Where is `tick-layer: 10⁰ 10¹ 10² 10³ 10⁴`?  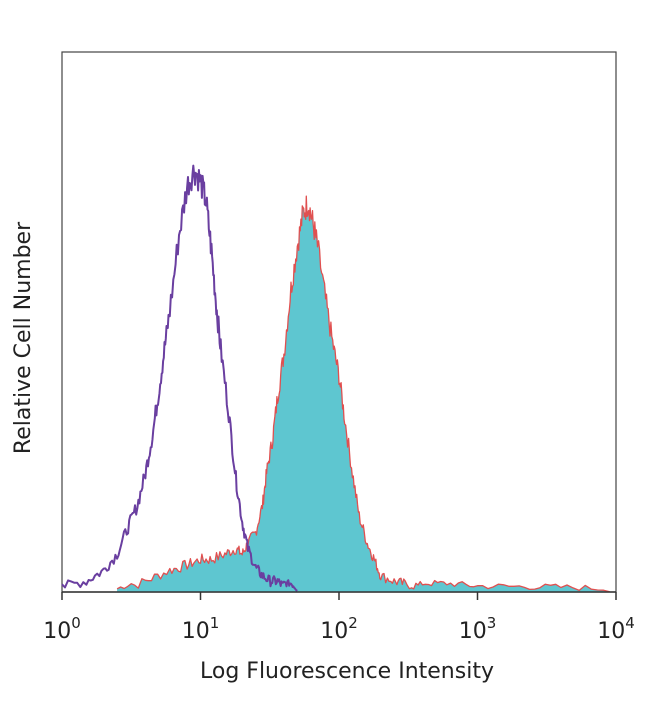 tick-layer: 10⁰ 10¹ 10² 10³ 10⁴ is located at coordinates (339, 618).